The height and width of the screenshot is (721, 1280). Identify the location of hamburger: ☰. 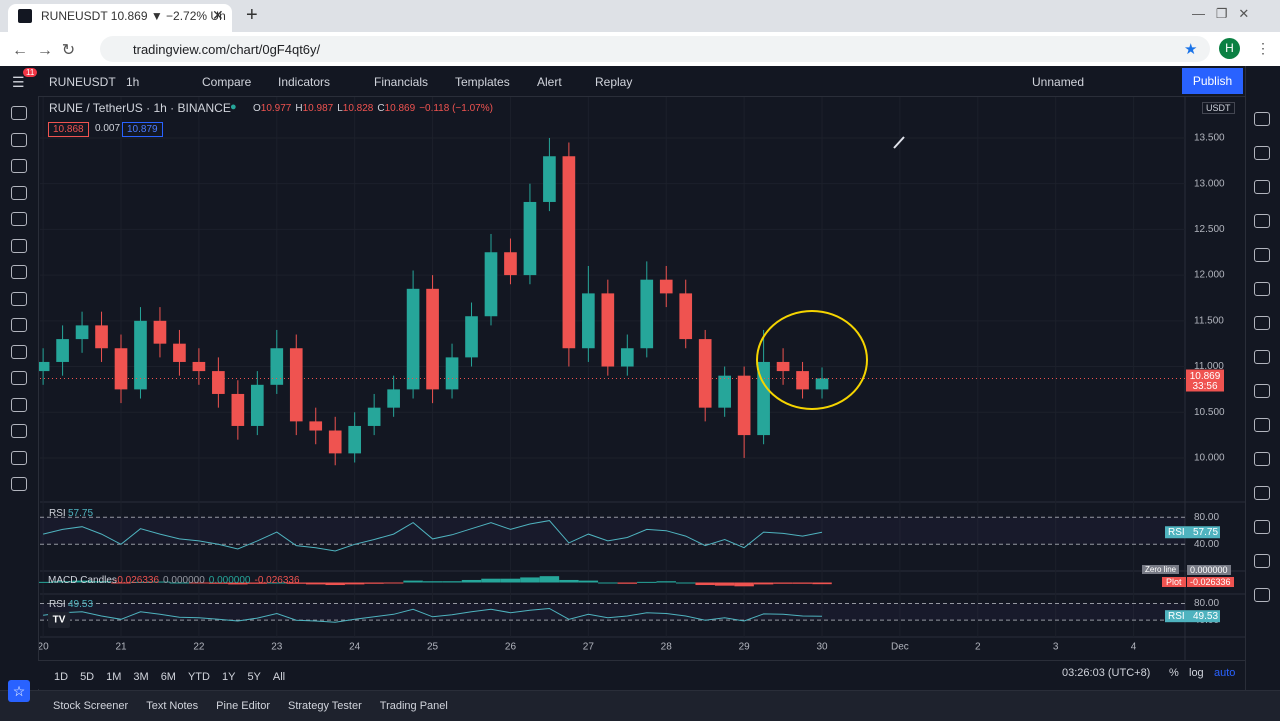
(18, 82).